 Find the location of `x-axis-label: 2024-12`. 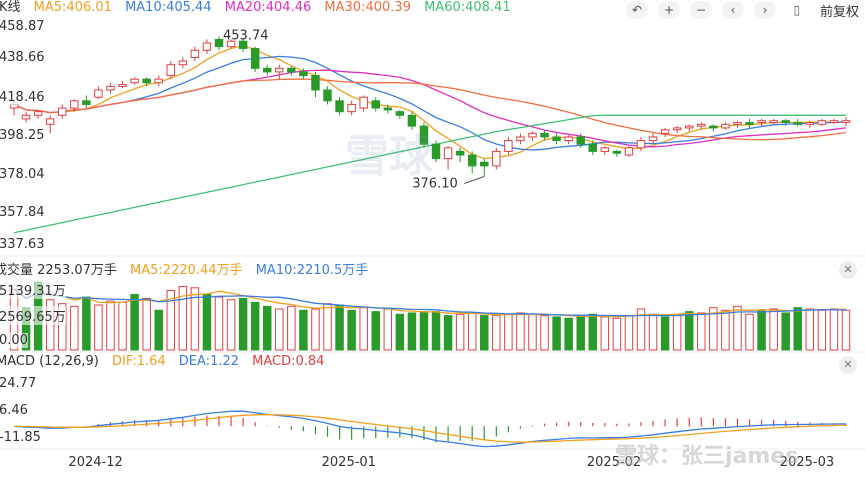

x-axis-label: 2024-12 is located at coordinates (95, 462).